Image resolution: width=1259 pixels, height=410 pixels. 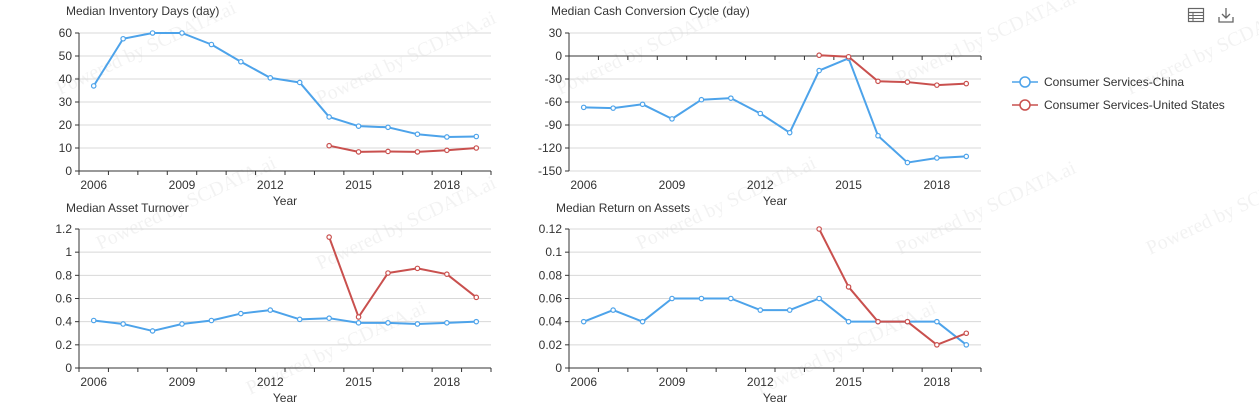 I want to click on y-tick-label: 0.04, so click(x=551, y=322).